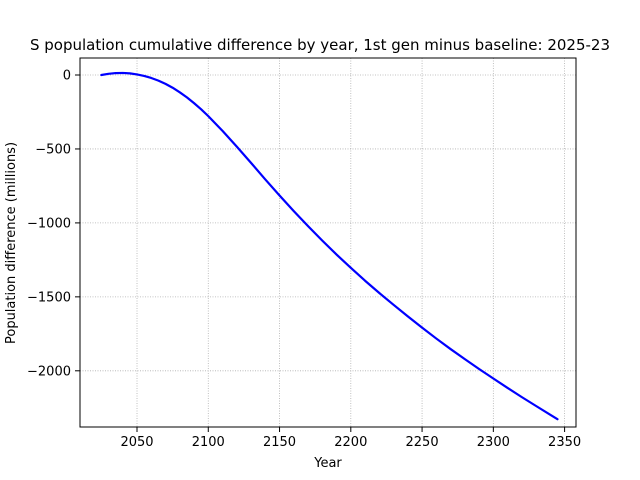 This screenshot has width=640, height=480. I want to click on x-axis-ticks: 2050 2100 2150 2200 2250 2300 2350, so click(350, 438).